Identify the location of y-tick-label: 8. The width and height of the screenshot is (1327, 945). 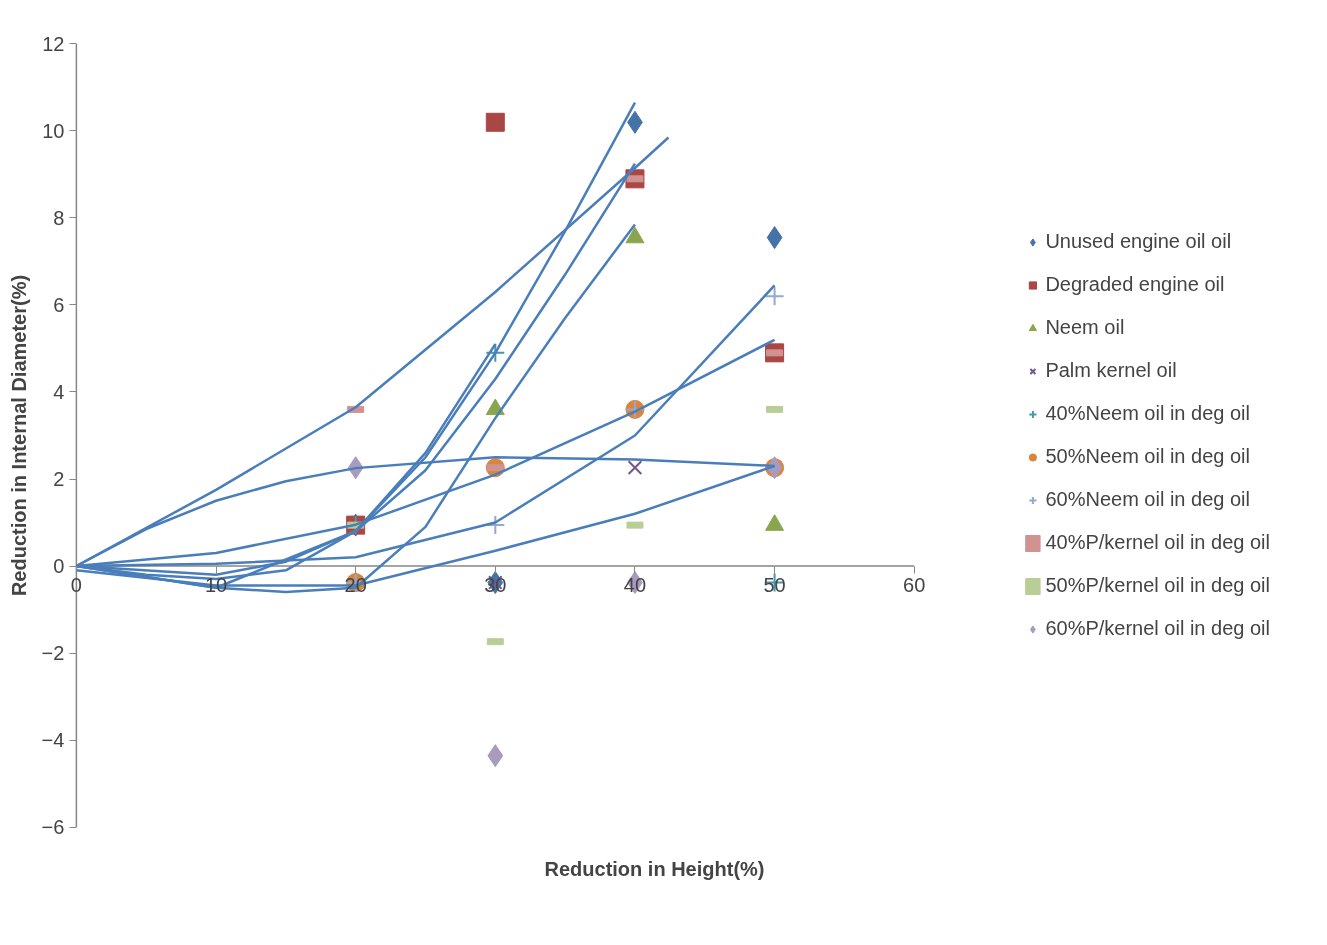
(59, 217).